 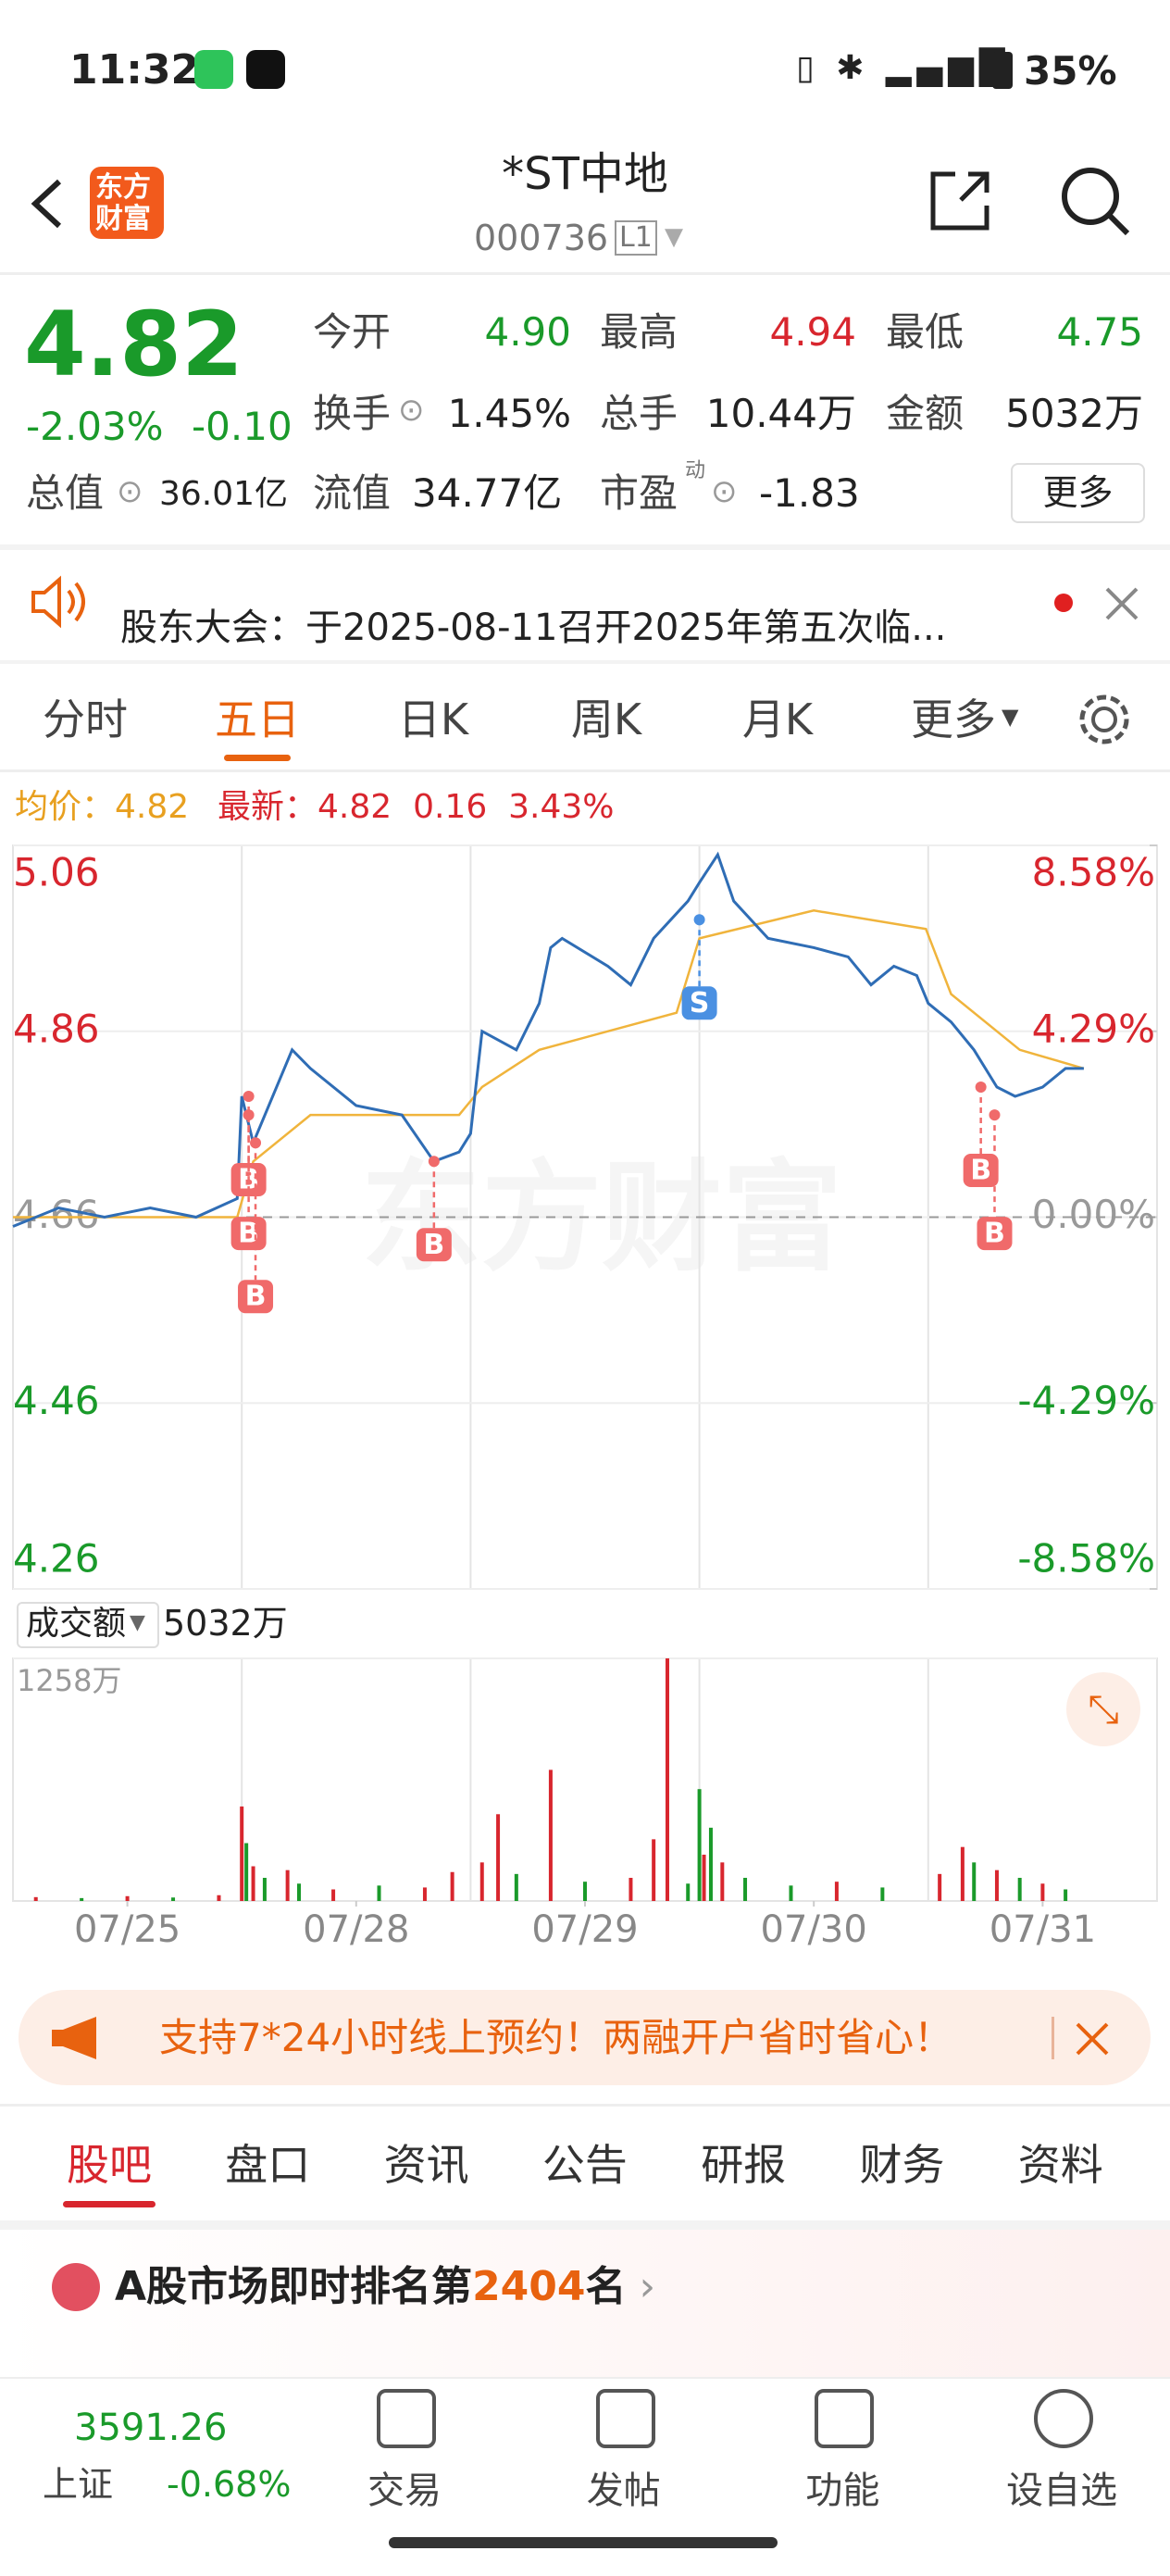 I want to click on promo-text: 支持7*24小时线上预约！两融开户省时省心！, so click(x=556, y=2037).